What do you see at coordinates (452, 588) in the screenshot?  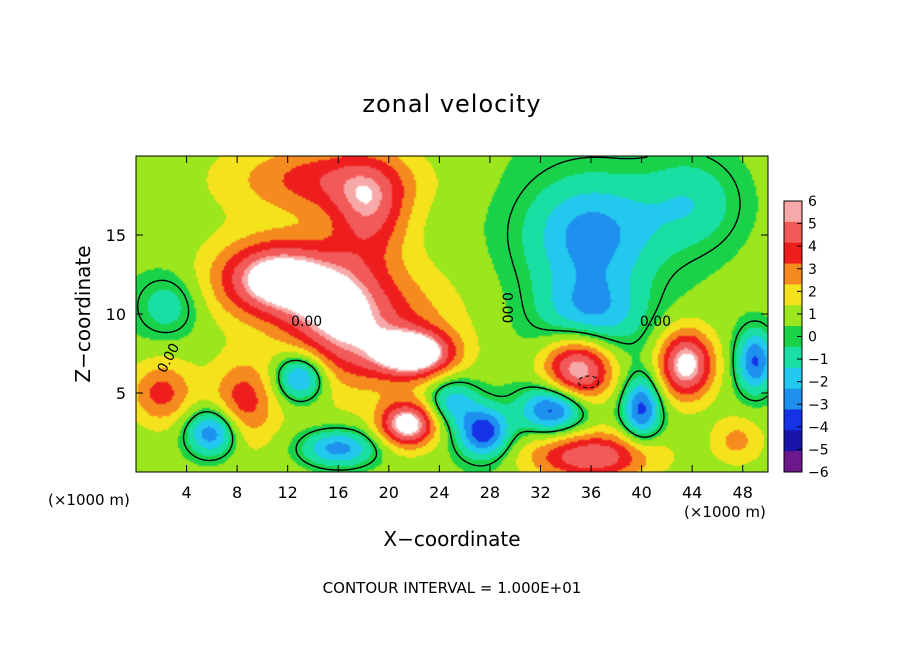 I see `contour-interval-note: CONTOUR INTERVAL = 1.000E+01` at bounding box center [452, 588].